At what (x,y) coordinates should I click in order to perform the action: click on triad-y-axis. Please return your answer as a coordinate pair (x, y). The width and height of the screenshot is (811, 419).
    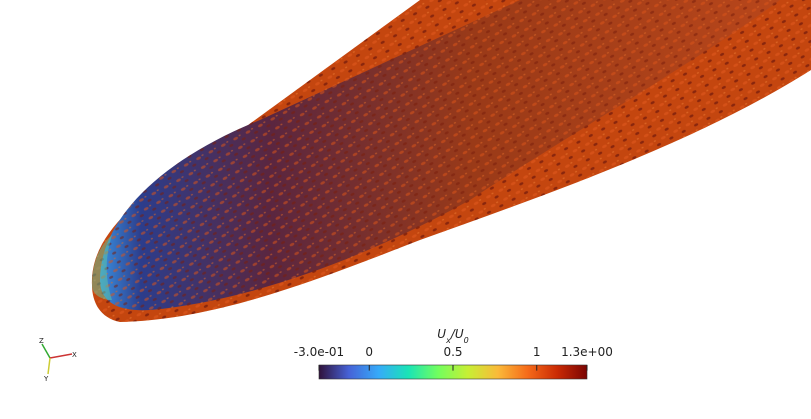
    Looking at the image, I should click on (49, 366).